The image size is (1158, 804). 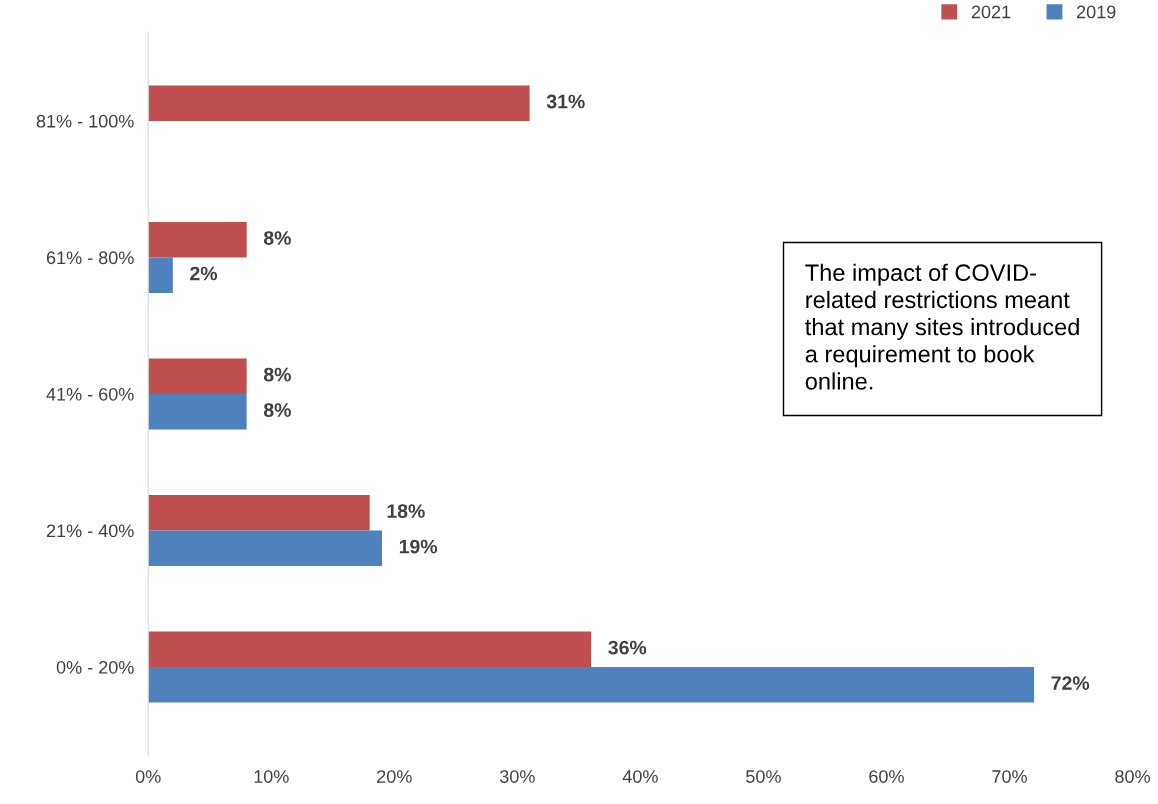 What do you see at coordinates (1132, 776) in the screenshot?
I see `x-tick-label: 80%` at bounding box center [1132, 776].